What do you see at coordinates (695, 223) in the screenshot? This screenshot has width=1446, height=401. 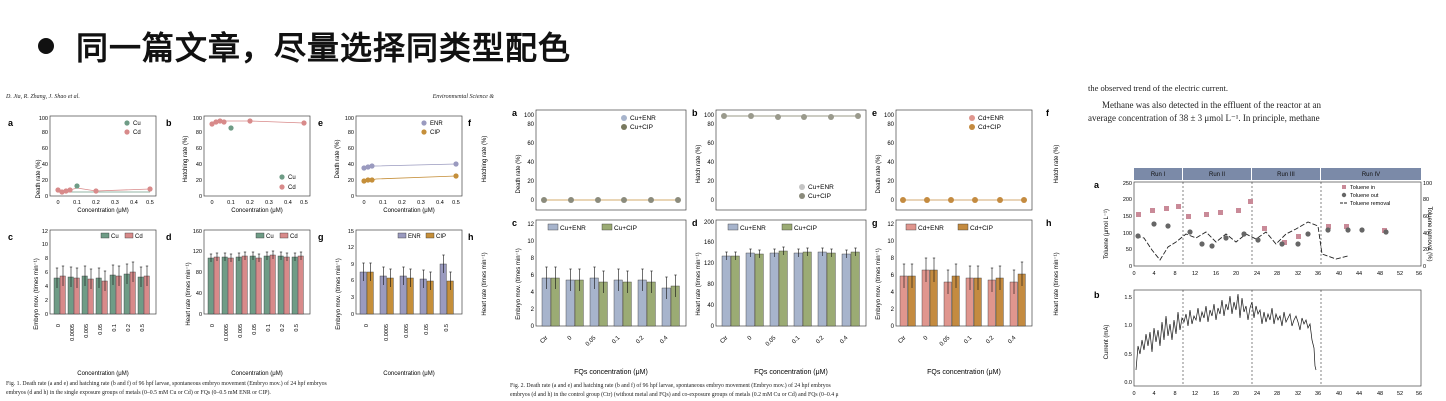 I see `panel-letter: d` at bounding box center [695, 223].